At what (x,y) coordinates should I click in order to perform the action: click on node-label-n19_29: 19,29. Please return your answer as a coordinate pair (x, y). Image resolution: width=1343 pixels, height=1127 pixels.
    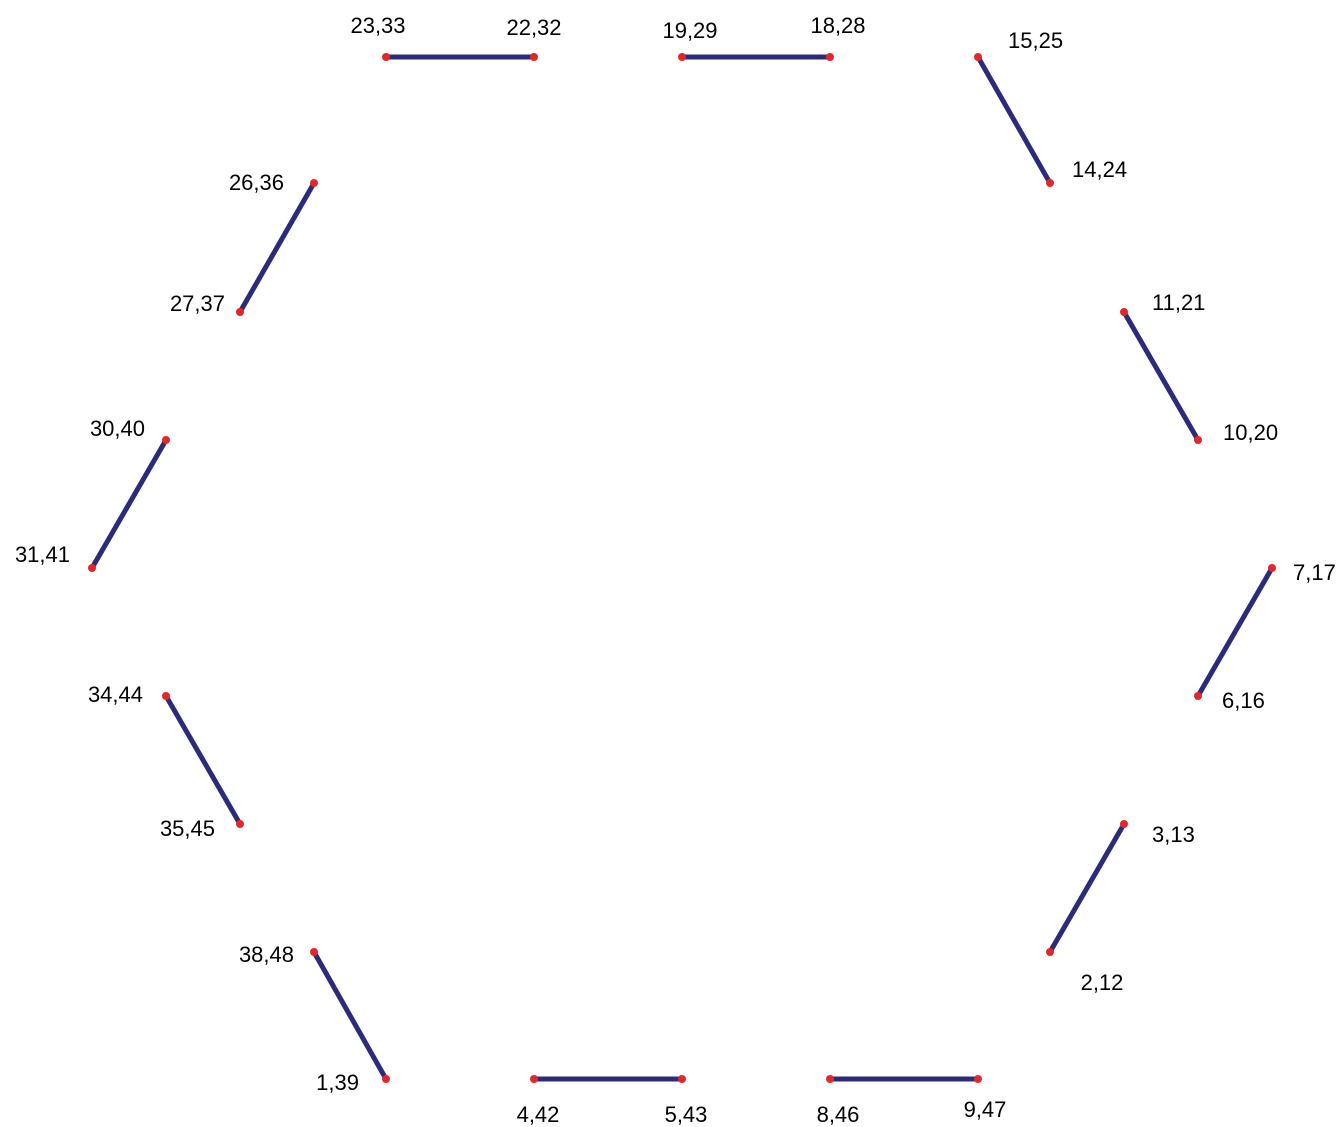
    Looking at the image, I should click on (689, 30).